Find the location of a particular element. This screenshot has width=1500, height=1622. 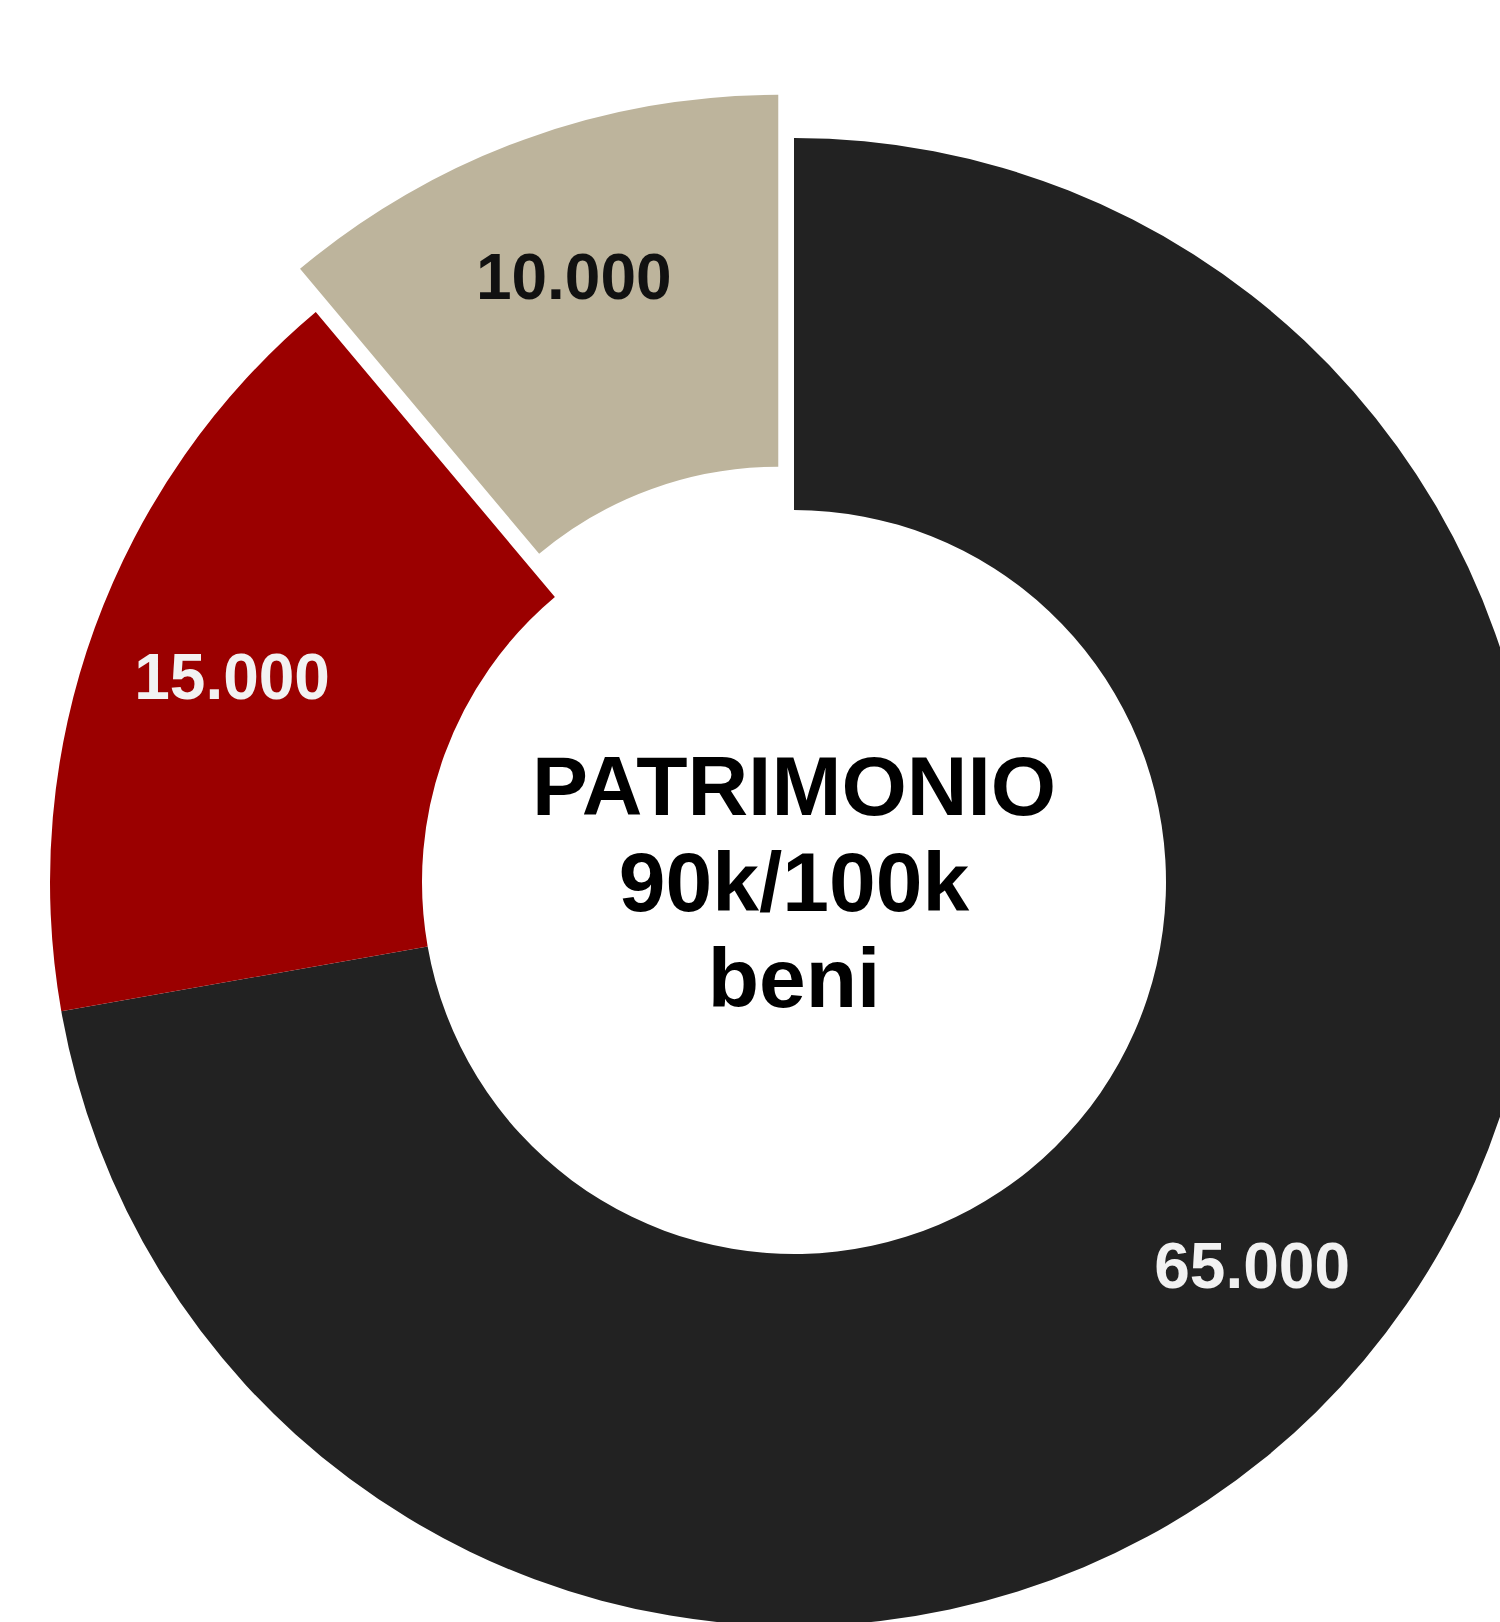

text: beni is located at coordinates (794, 978).